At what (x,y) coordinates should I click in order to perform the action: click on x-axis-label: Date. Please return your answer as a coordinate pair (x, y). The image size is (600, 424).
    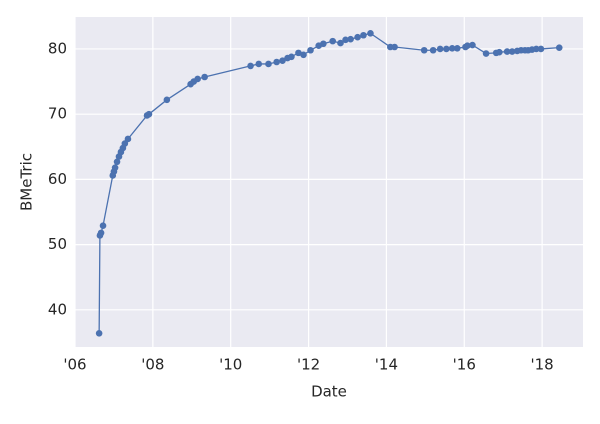
    Looking at the image, I should click on (329, 392).